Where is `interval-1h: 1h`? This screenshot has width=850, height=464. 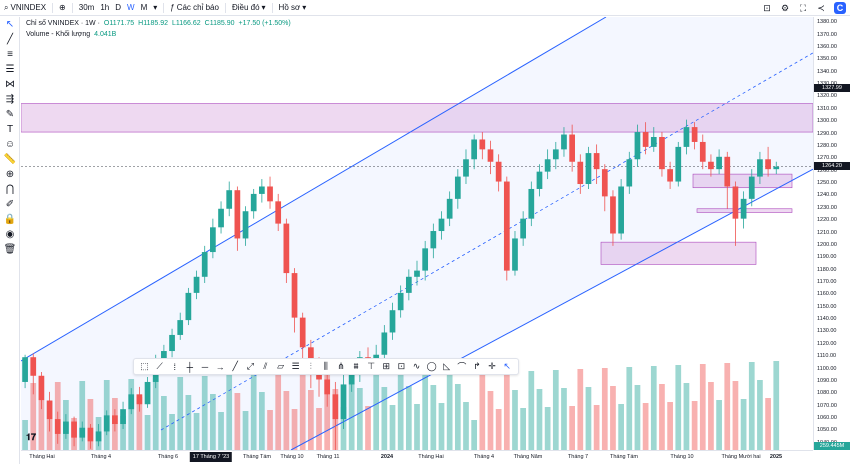 interval-1h: 1h is located at coordinates (105, 7).